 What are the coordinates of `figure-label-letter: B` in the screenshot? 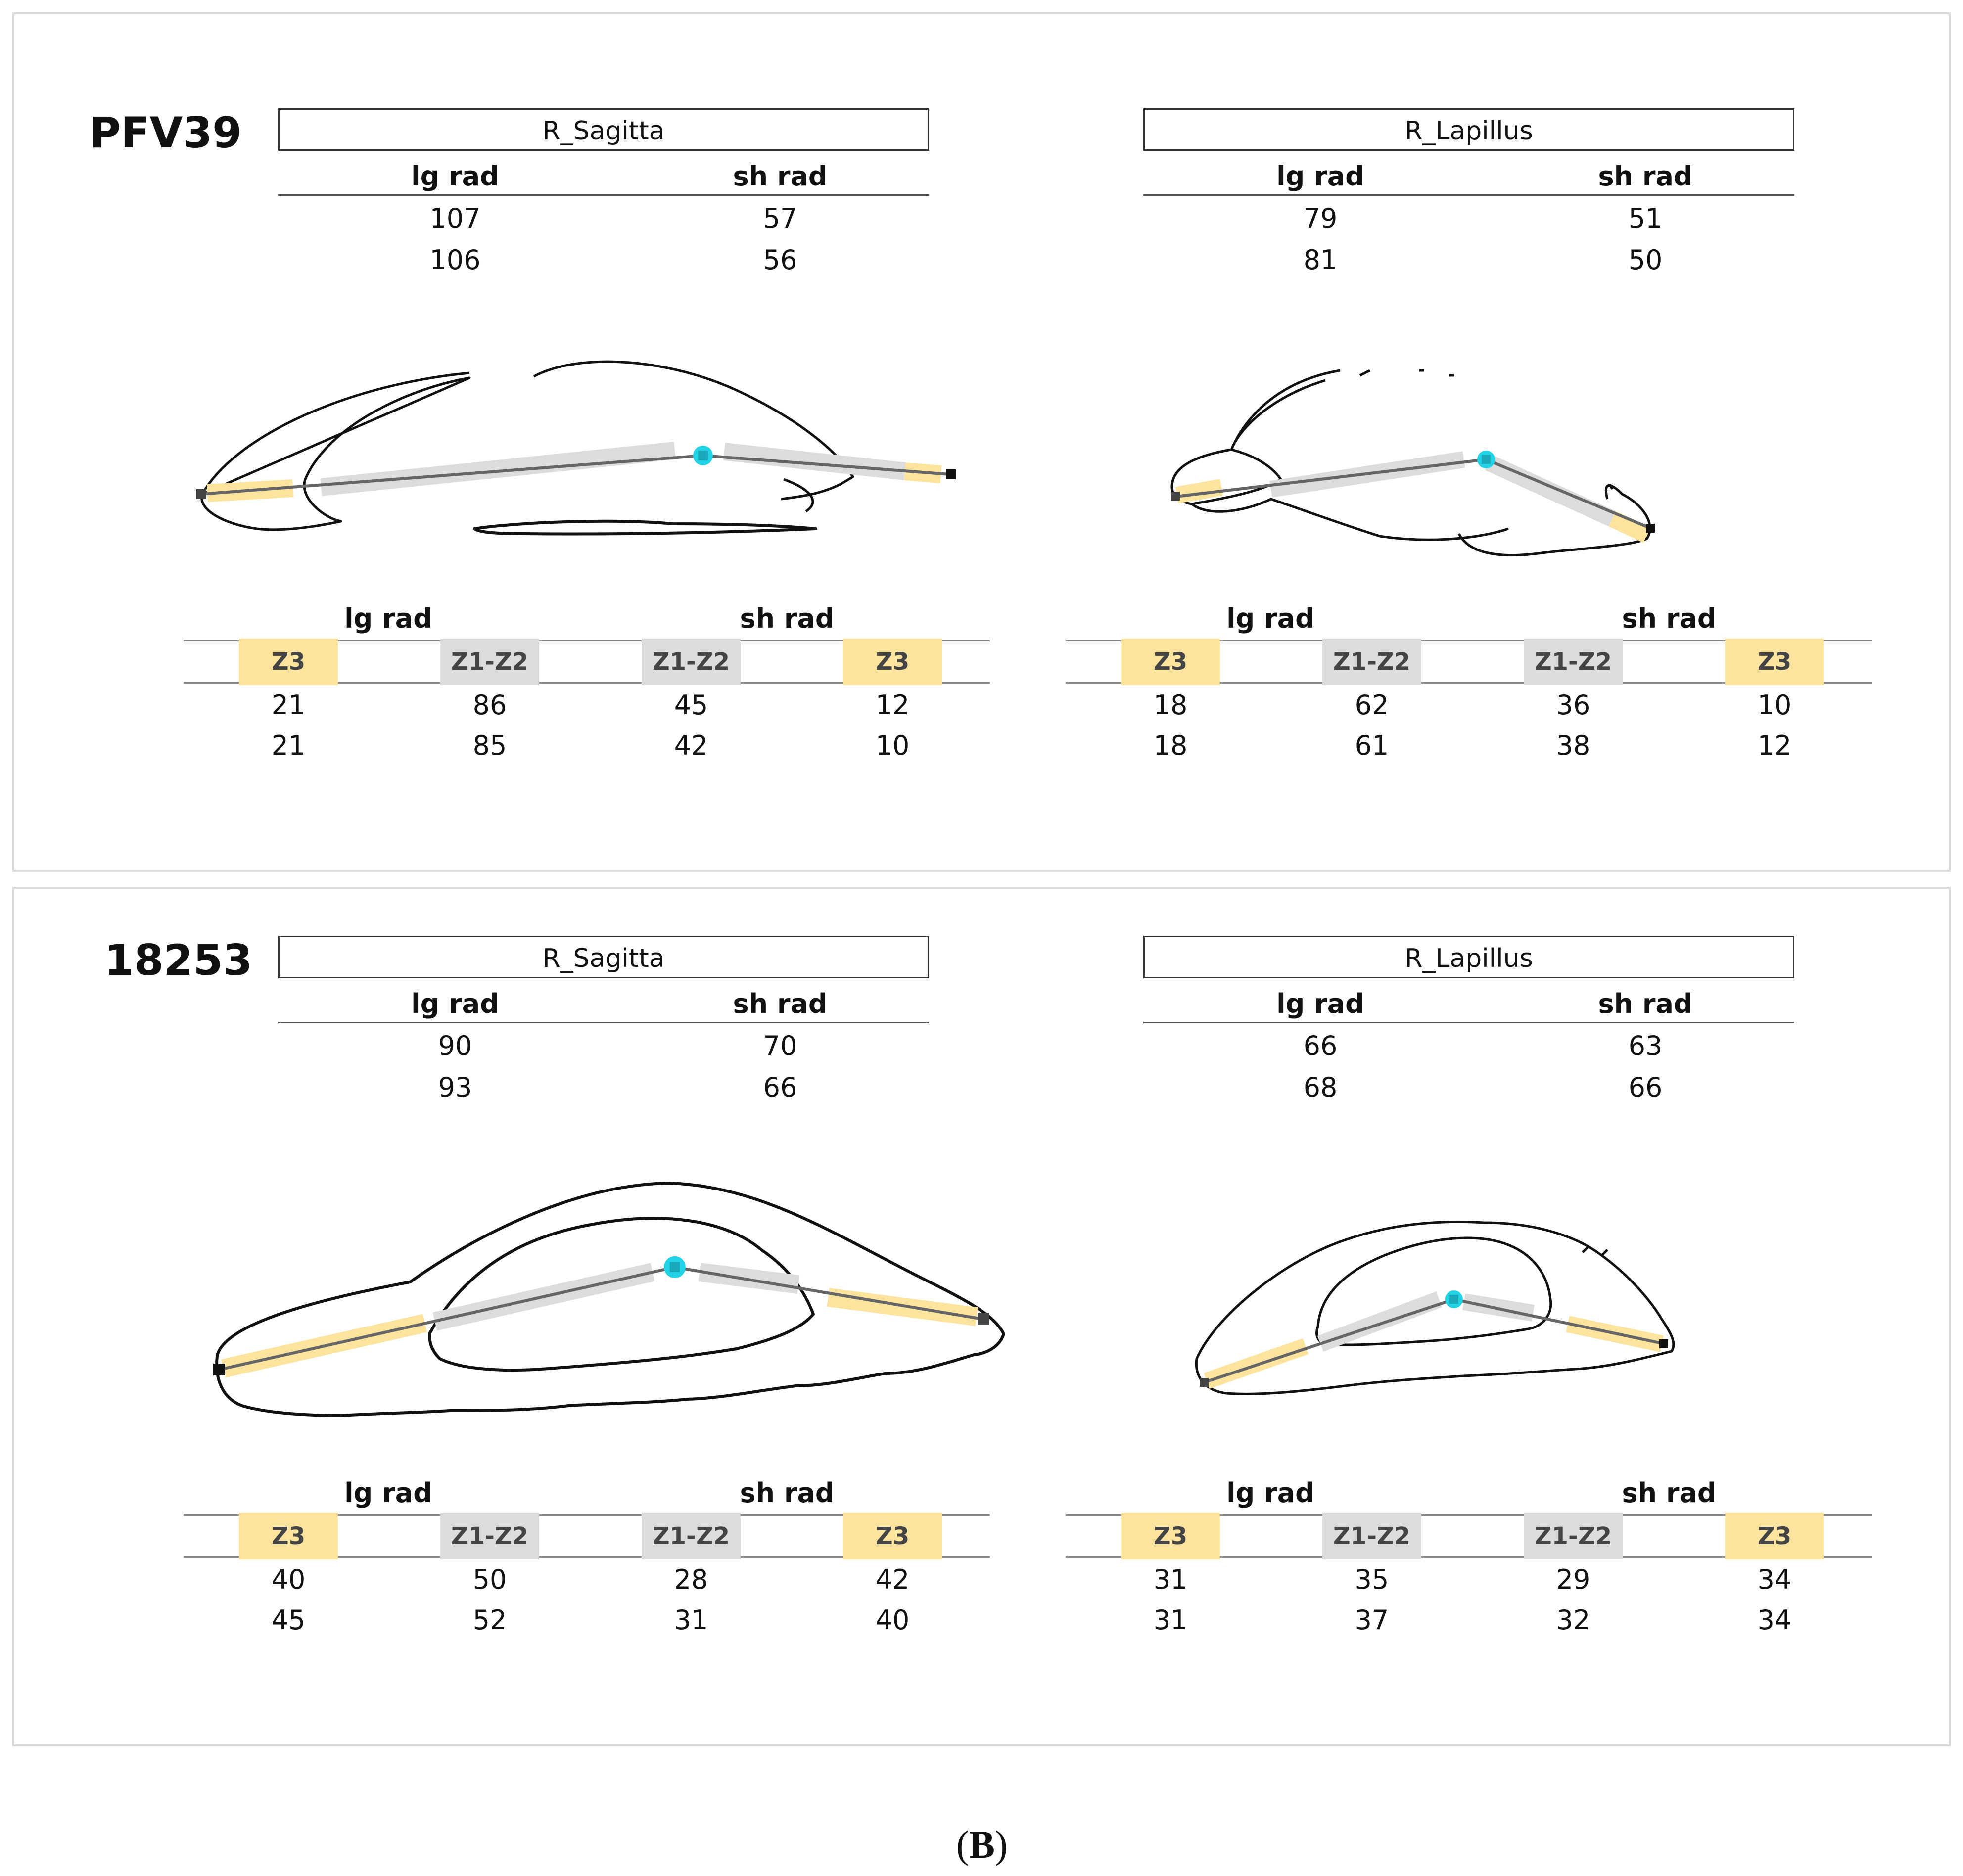 It's located at (982, 1845).